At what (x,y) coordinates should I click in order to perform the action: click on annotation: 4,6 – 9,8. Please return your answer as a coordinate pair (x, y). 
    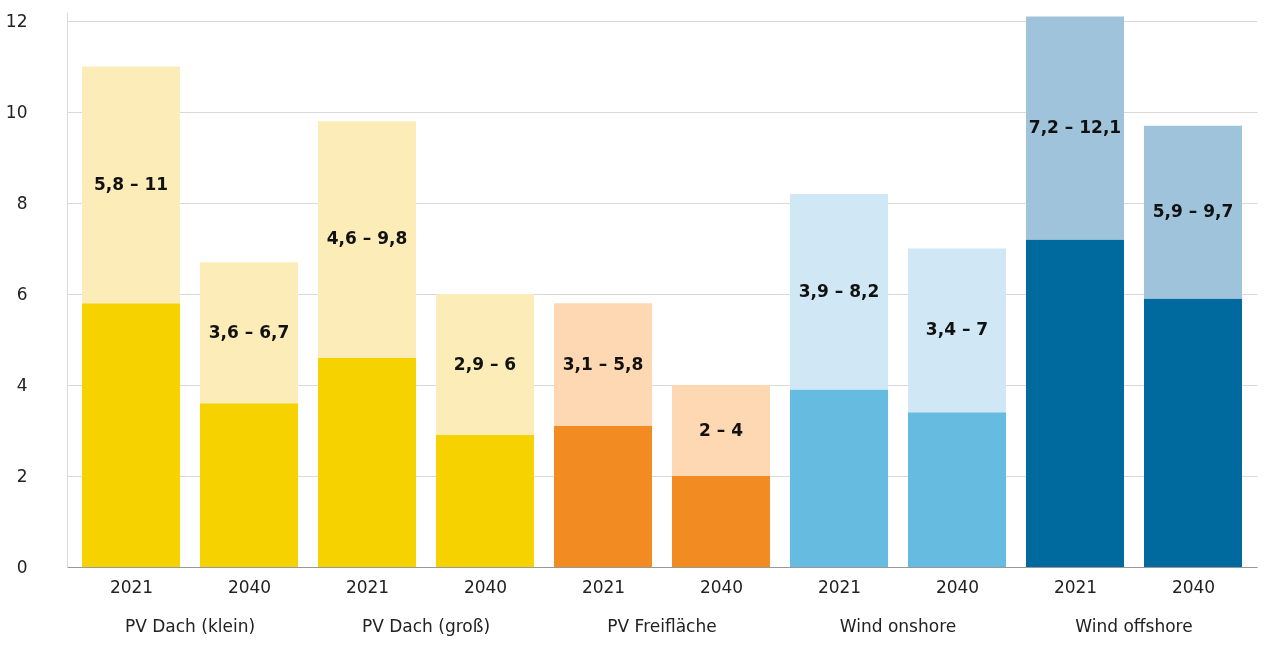
    Looking at the image, I should click on (367, 238).